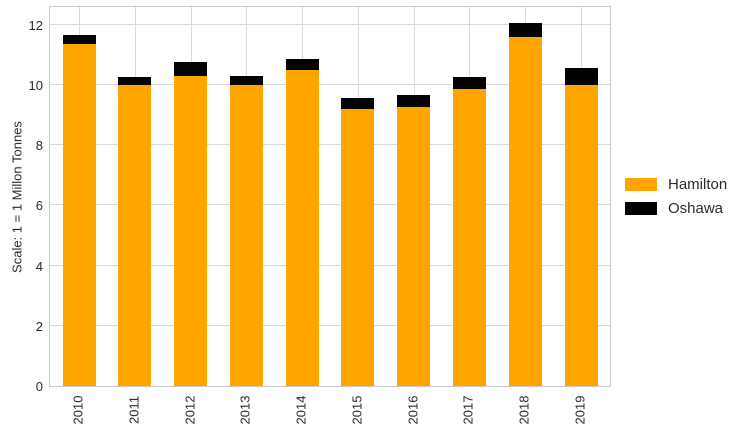  What do you see at coordinates (302, 227) in the screenshot?
I see `bar-segment-hamilton-2014` at bounding box center [302, 227].